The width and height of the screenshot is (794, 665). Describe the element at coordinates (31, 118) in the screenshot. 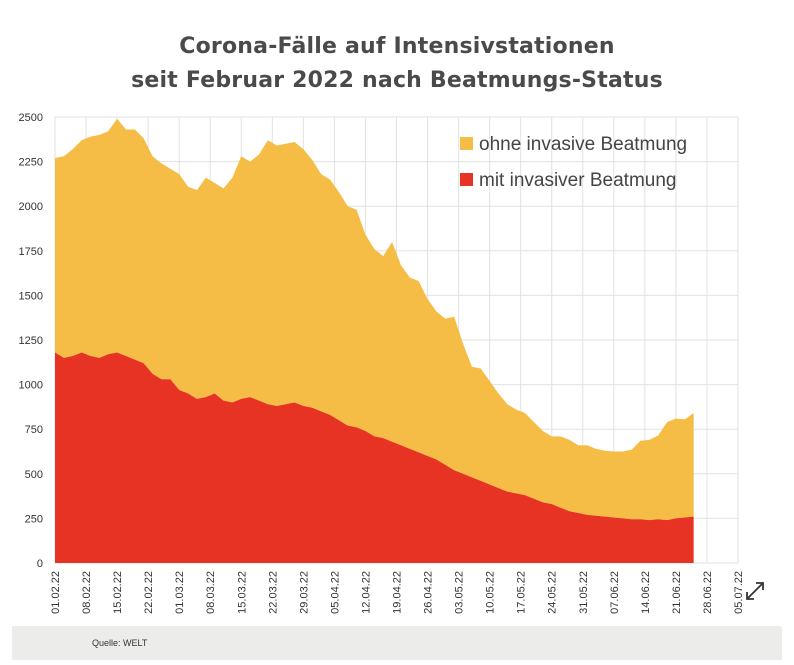

I see `y-tick-label: 2500` at that location.